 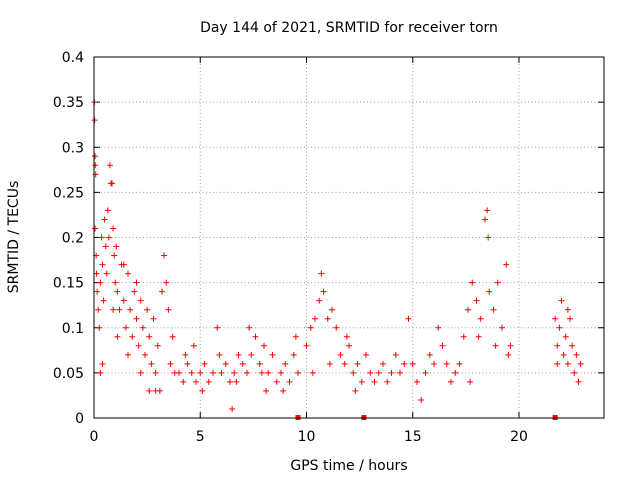 I want to click on y-tick-label: 0.1, so click(x=73, y=329).